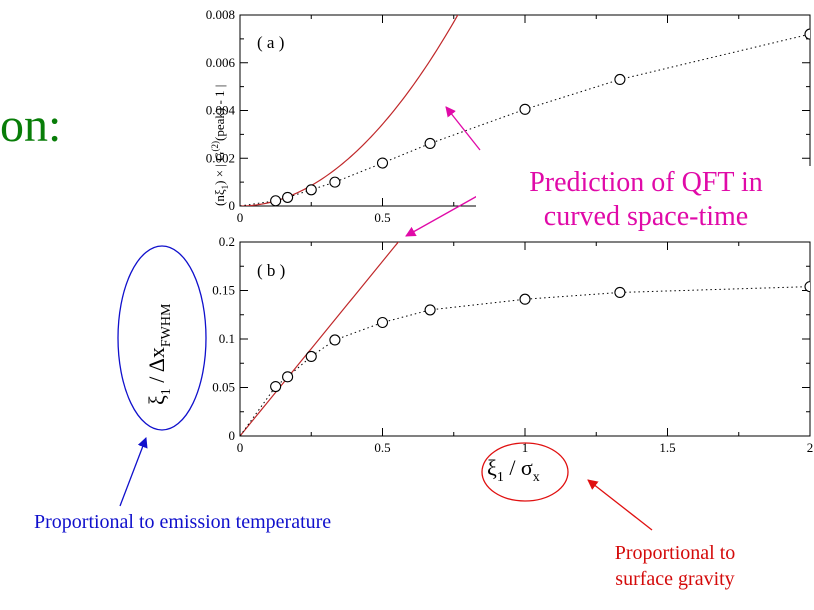 This screenshot has height=610, width=814. What do you see at coordinates (675, 553) in the screenshot?
I see `gravity-callout-line1: Proportional to` at bounding box center [675, 553].